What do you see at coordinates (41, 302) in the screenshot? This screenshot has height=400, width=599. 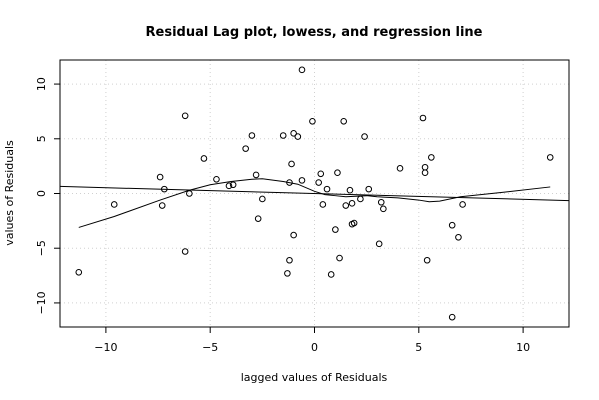 I see `y-tick-label: −10` at bounding box center [41, 302].